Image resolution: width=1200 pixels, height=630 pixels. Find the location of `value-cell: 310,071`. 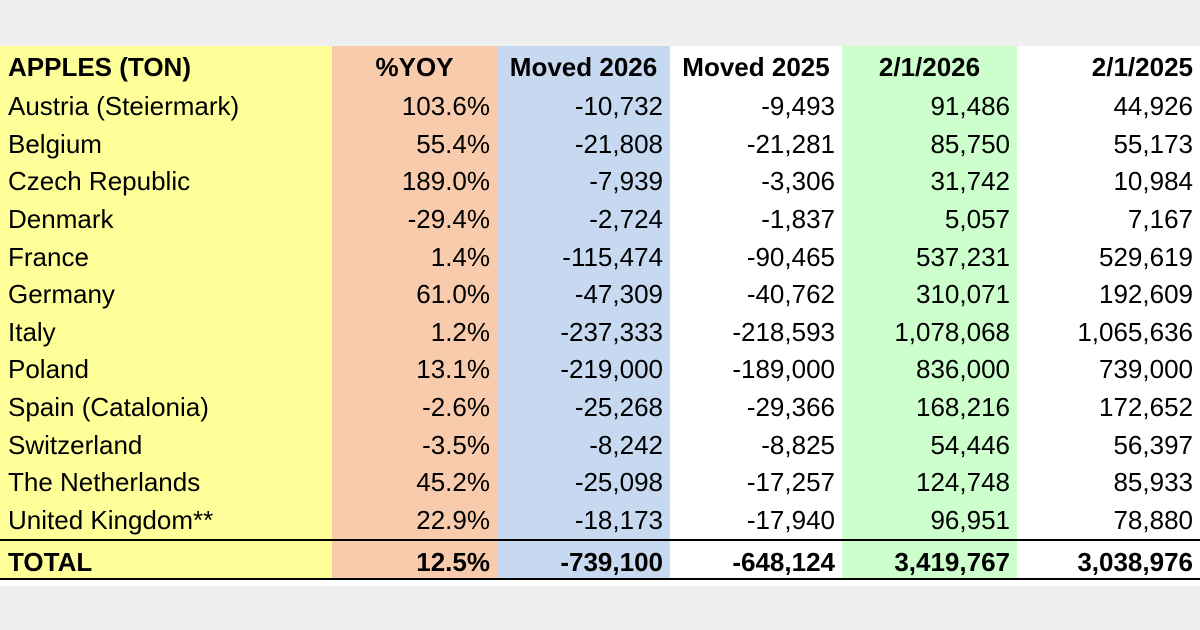

value-cell: 310,071 is located at coordinates (963, 294).